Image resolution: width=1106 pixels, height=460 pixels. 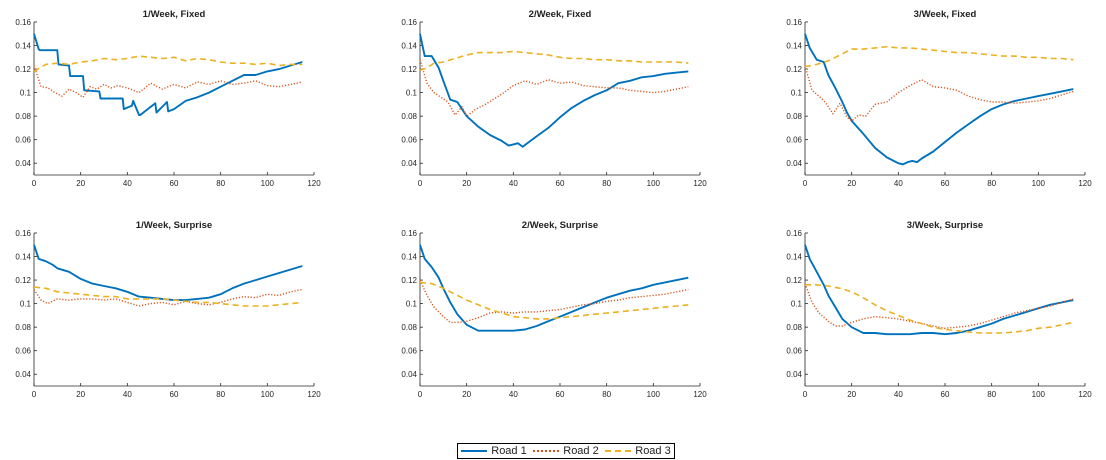 I want to click on legend-entry-road-2: Road 2, so click(x=566, y=451).